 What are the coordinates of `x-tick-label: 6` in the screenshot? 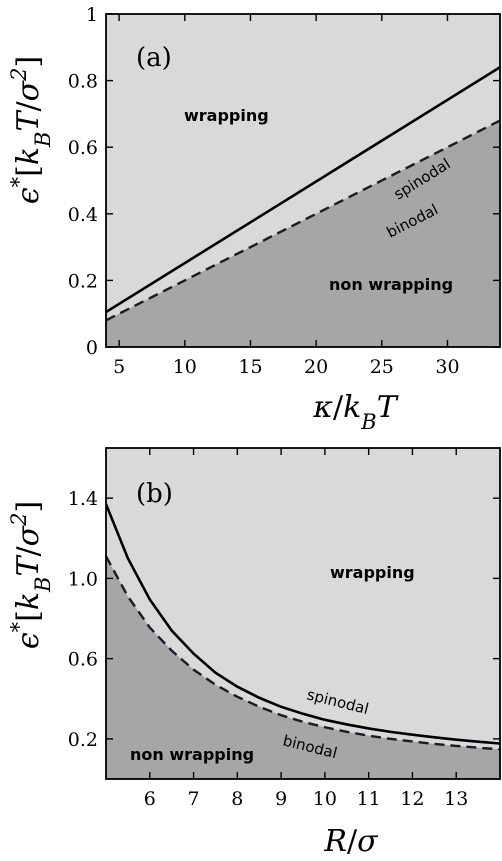 It's located at (150, 799).